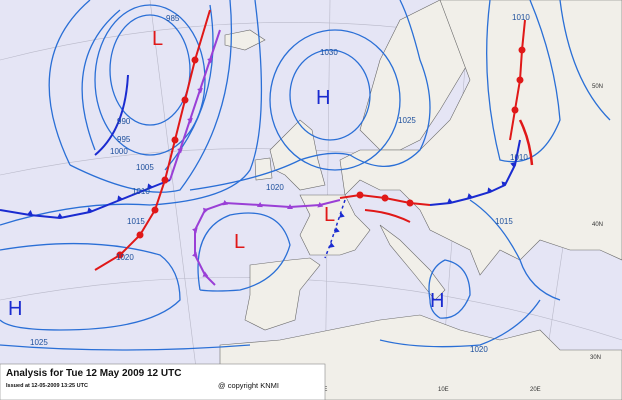  I want to click on isobar-label: 1005, so click(145, 167).